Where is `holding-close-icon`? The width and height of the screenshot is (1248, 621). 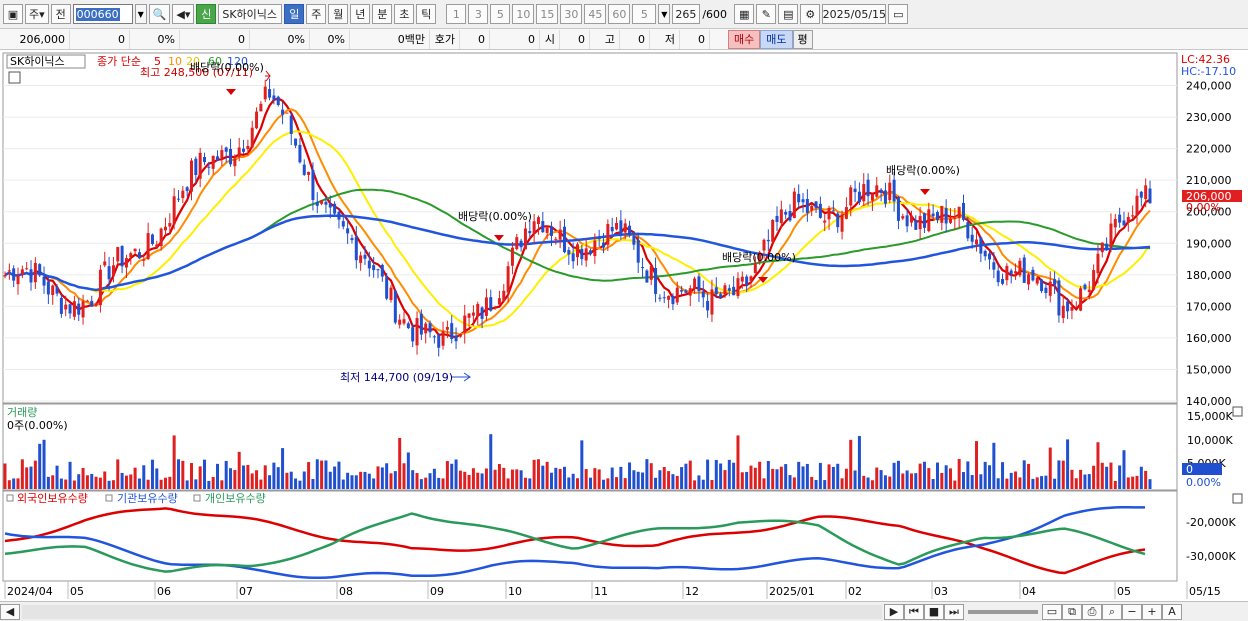
holding-close-icon is located at coordinates (1237, 498).